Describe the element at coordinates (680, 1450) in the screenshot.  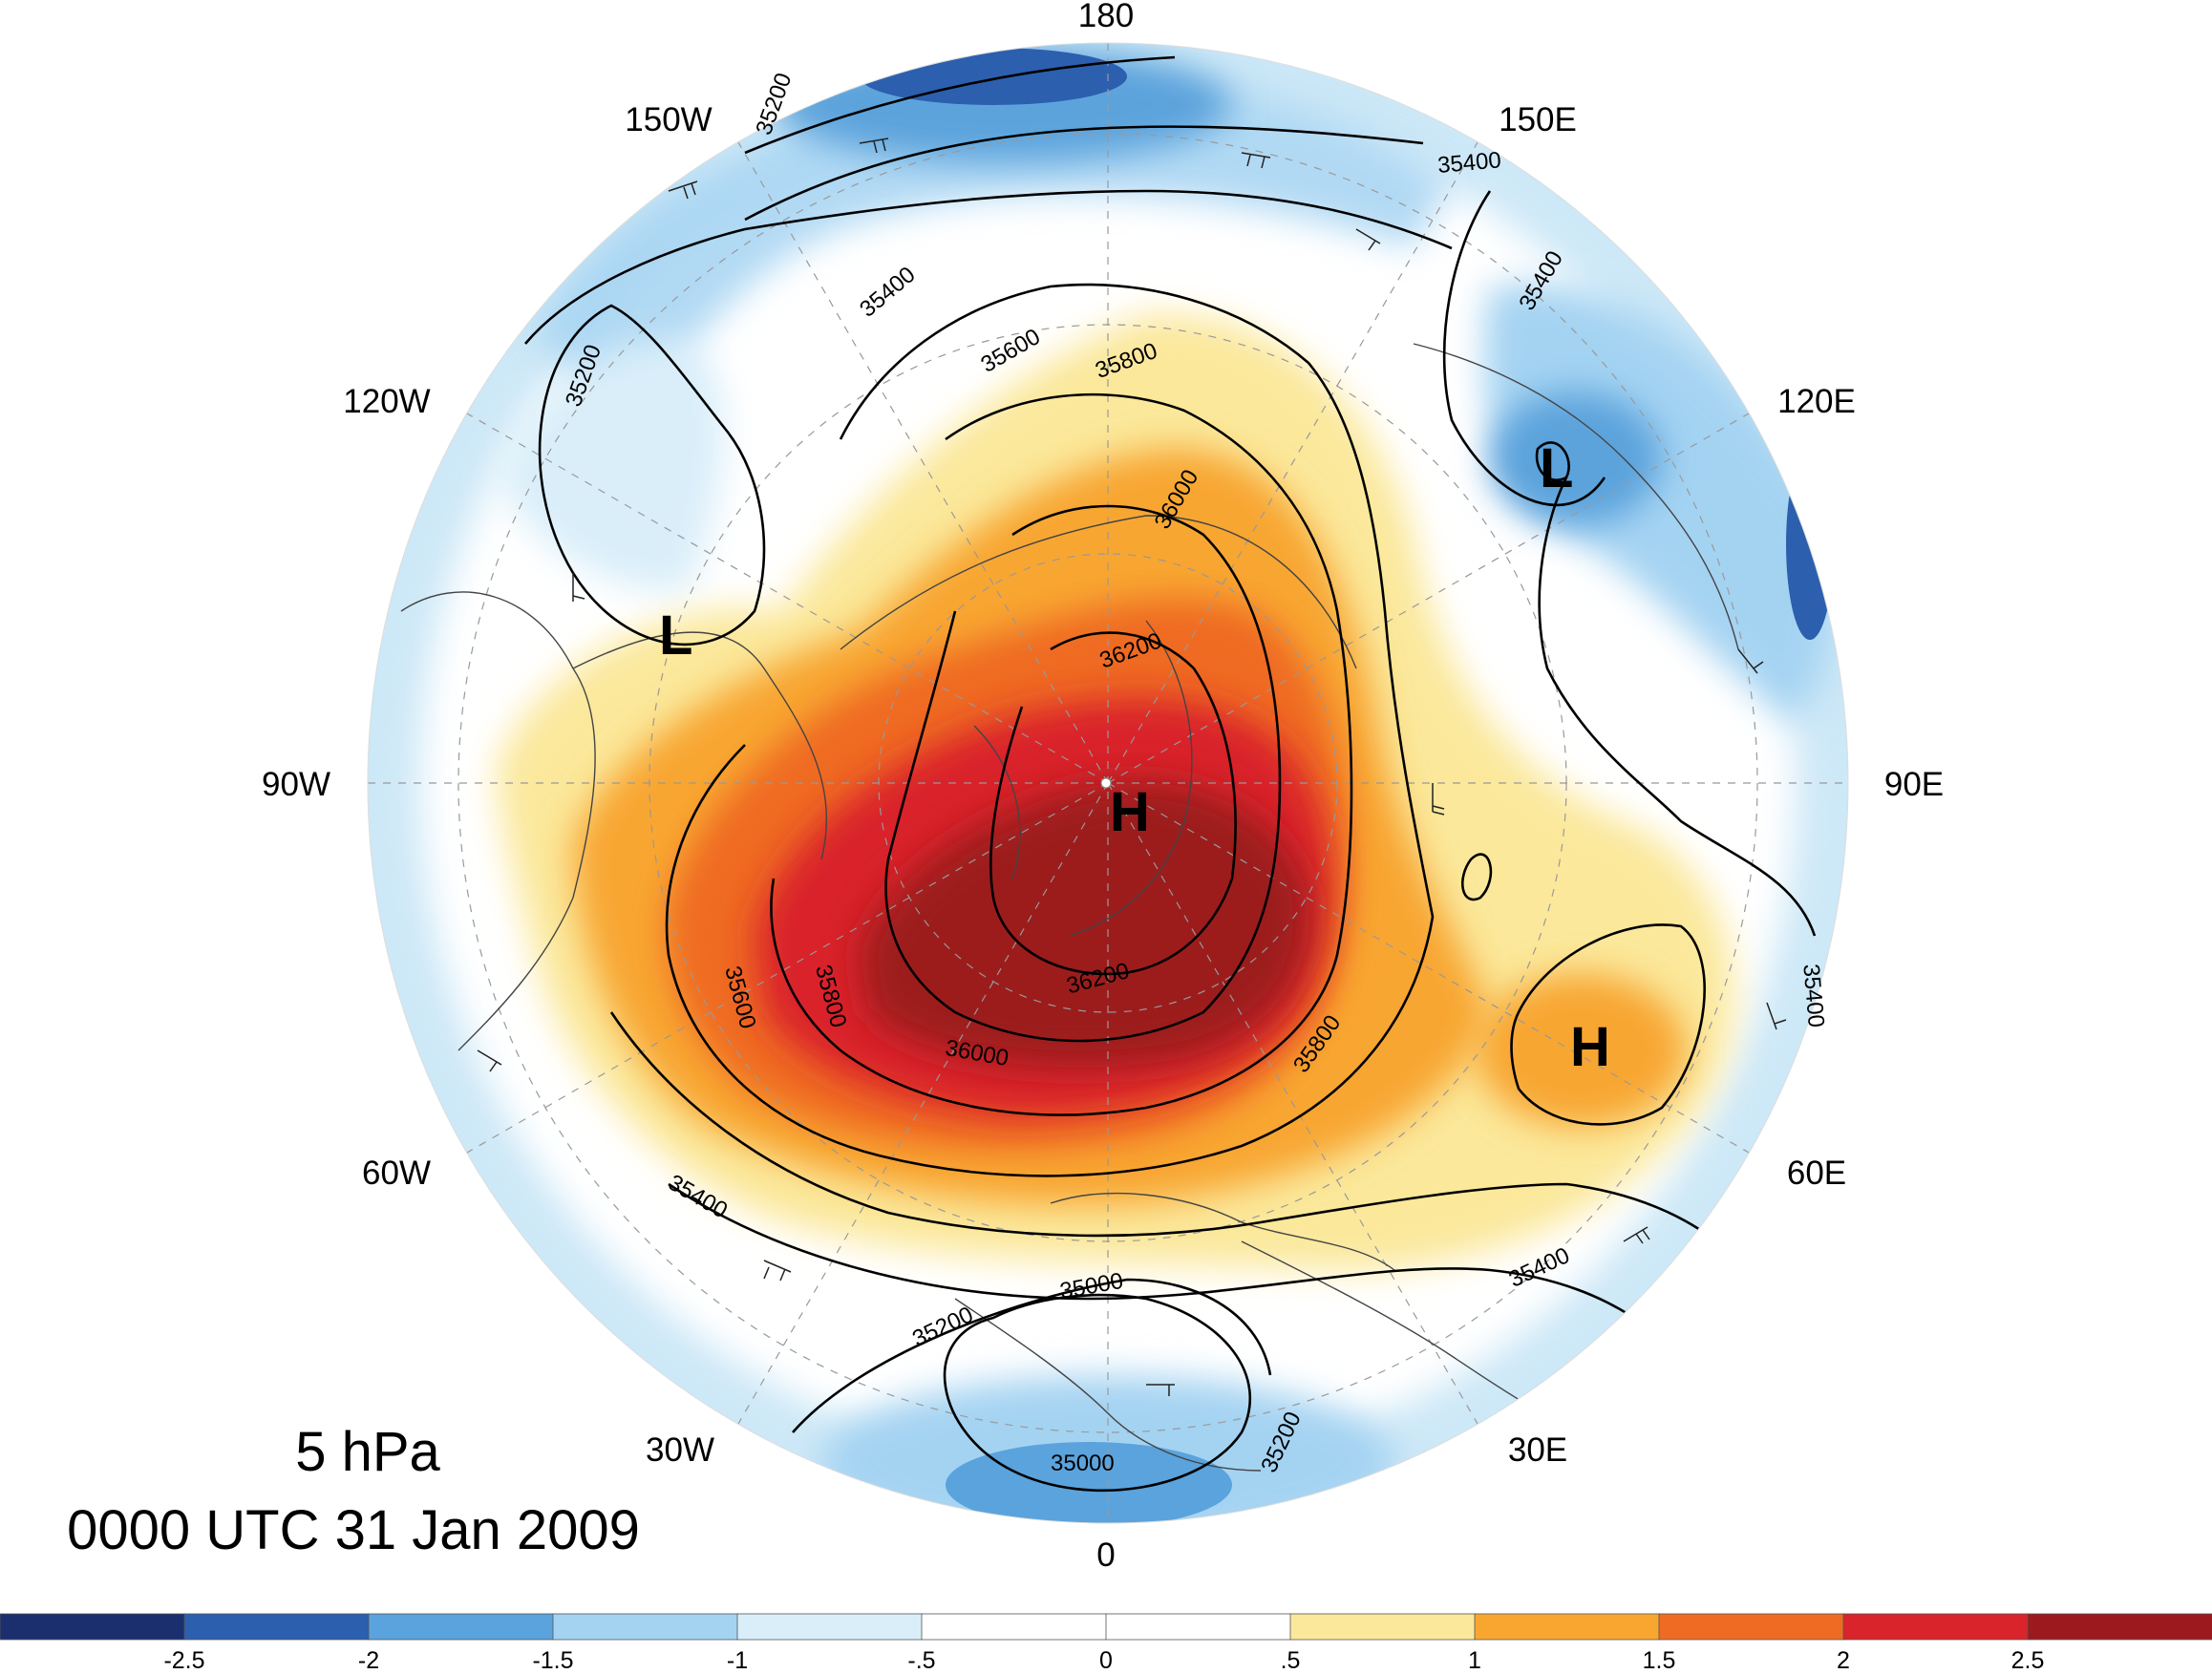
I see `lon-label-30w: 30W` at that location.